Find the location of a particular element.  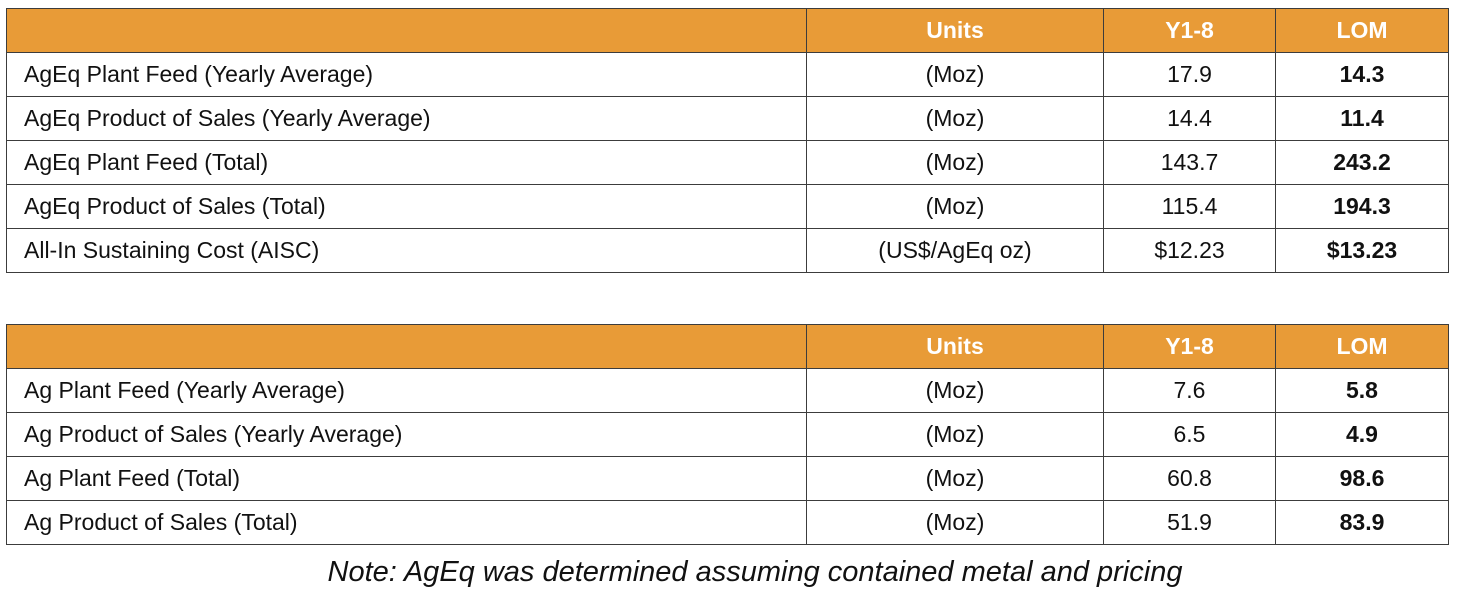

row-units: (US$/AgEq oz) is located at coordinates (955, 250).